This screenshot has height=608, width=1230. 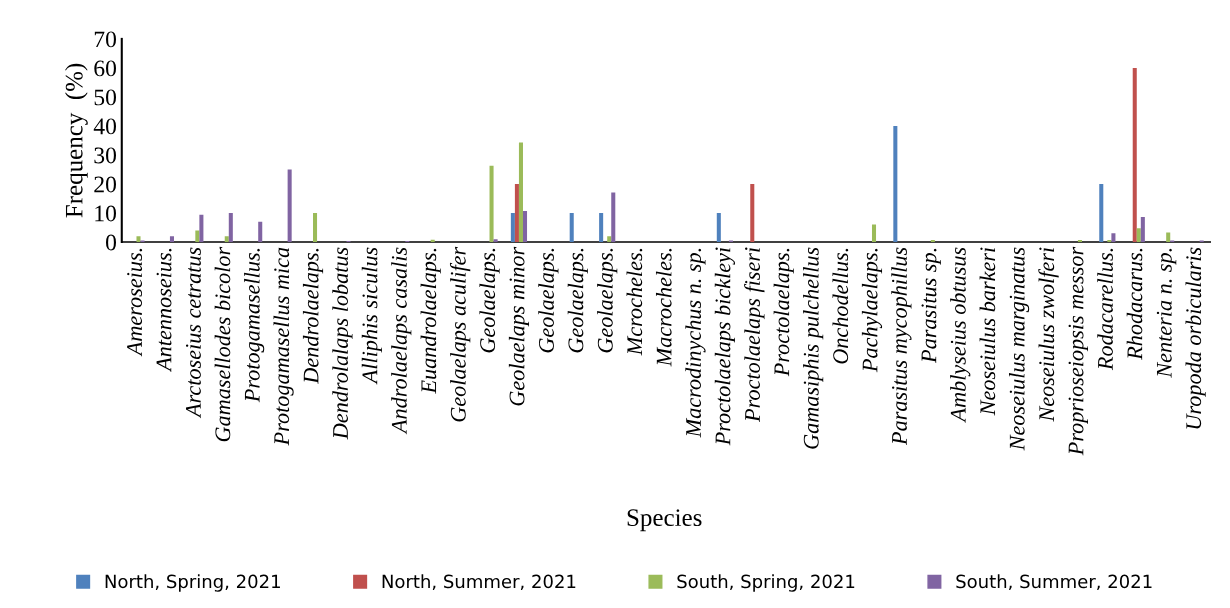 What do you see at coordinates (193, 333) in the screenshot?
I see `x-tick-label: Arctoseius cetratus` at bounding box center [193, 333].